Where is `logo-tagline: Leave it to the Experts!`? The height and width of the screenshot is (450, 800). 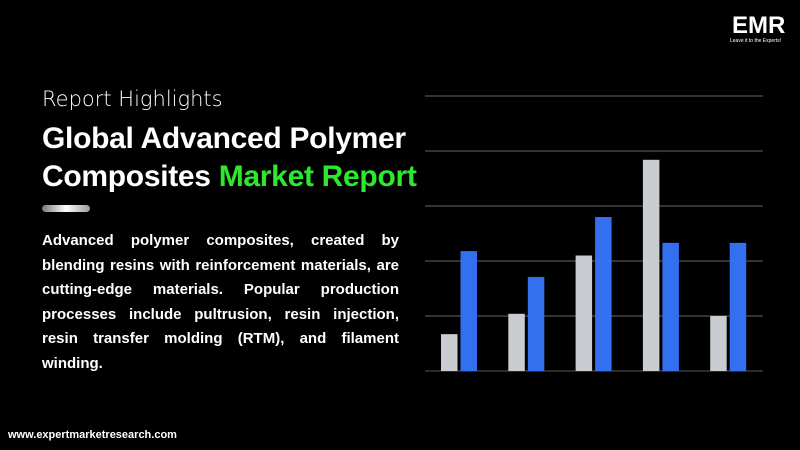 logo-tagline: Leave it to the Experts! is located at coordinates (756, 41).